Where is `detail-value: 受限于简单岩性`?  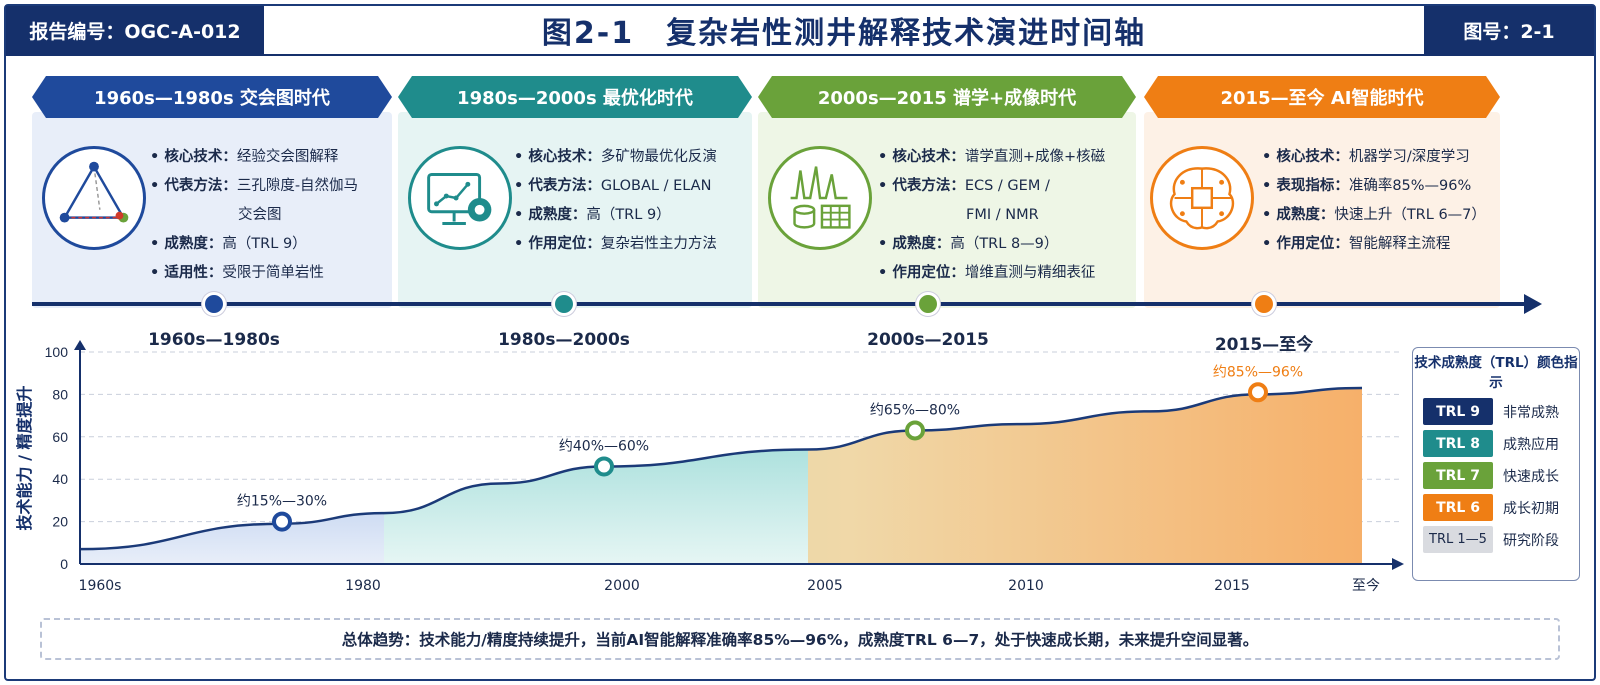 detail-value: 受限于简单岩性 is located at coordinates (273, 273).